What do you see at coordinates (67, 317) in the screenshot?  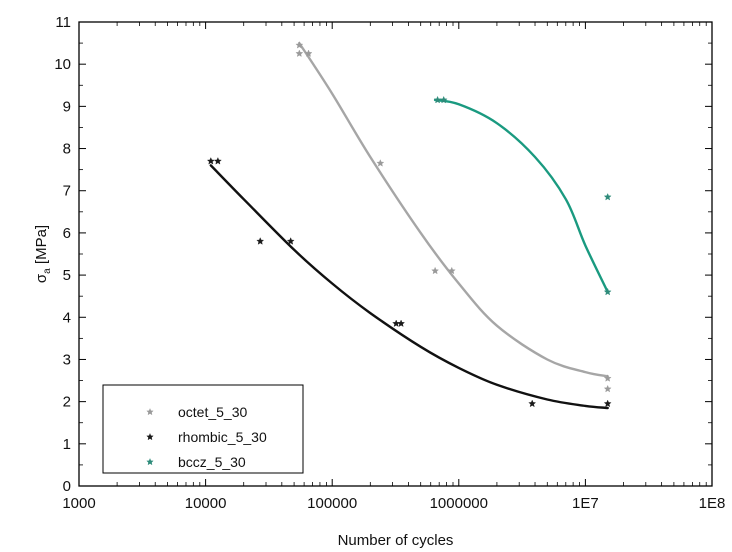 I see `y-tick-label: 4` at bounding box center [67, 317].